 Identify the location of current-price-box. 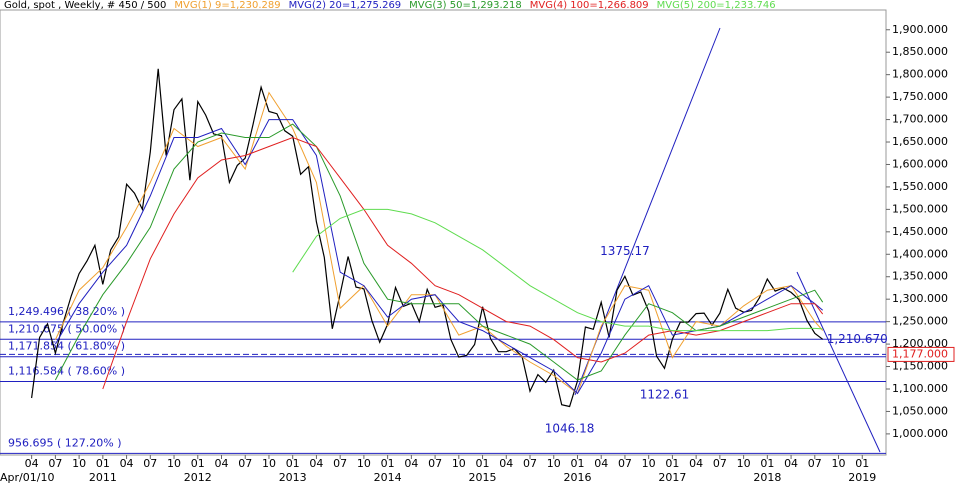
(921, 354).